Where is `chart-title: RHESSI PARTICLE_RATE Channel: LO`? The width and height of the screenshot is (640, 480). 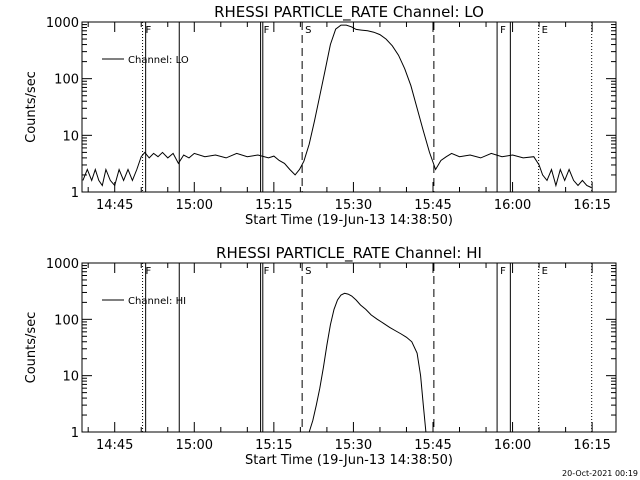
chart-title: RHESSI PARTICLE_RATE Channel: LO is located at coordinates (349, 12).